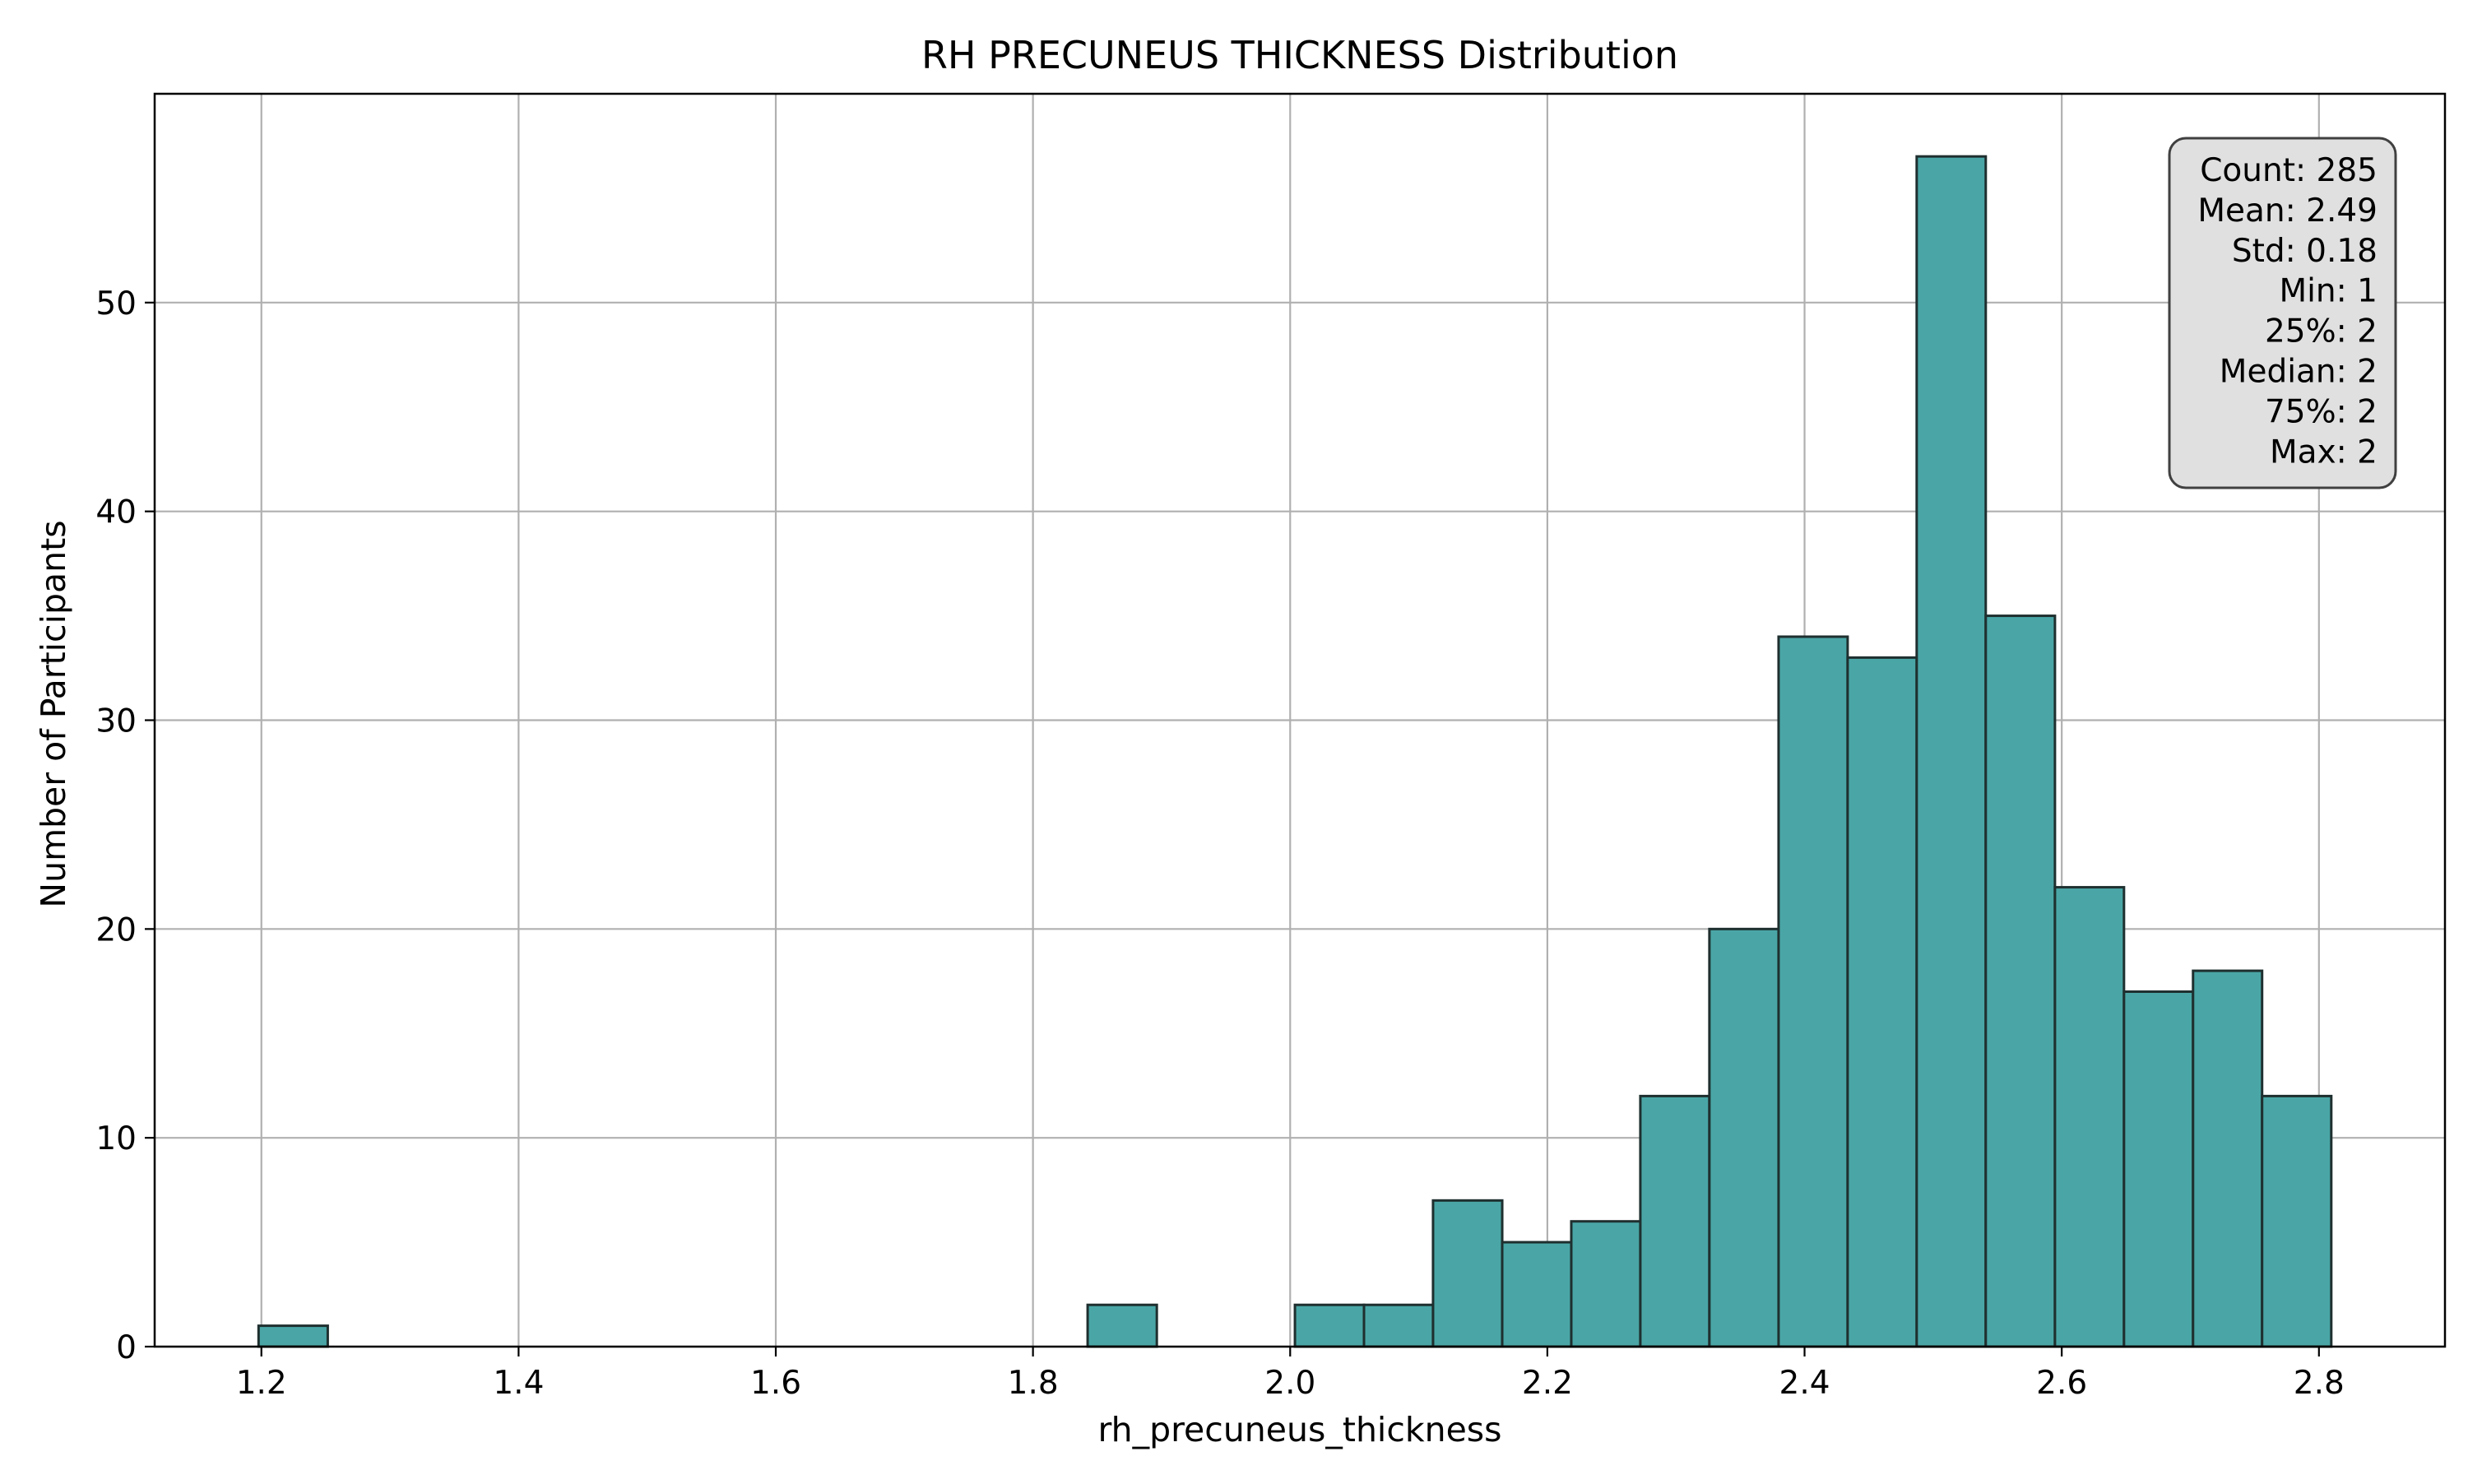 This screenshot has height=1484, width=2468. I want to click on x-tick-label: 2.0, so click(1289, 1383).